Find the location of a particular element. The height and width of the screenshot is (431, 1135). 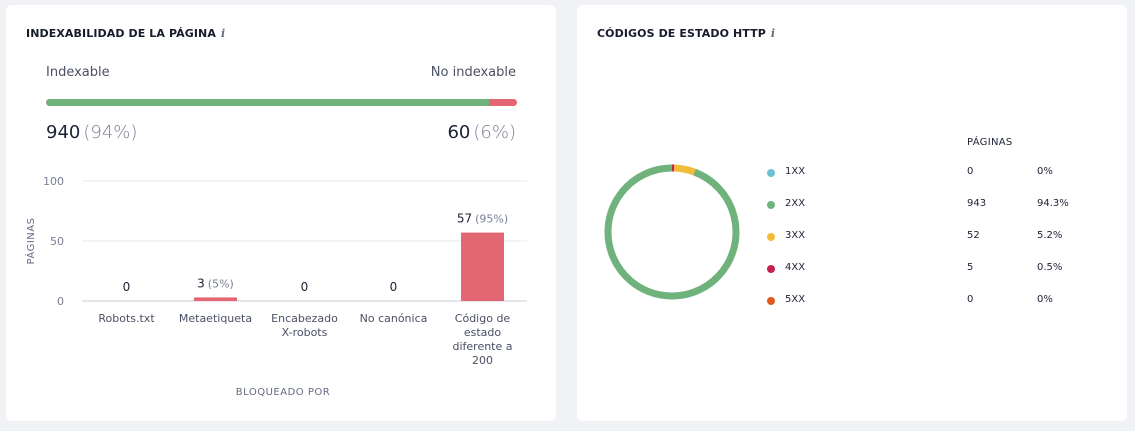

http-codes-title: CÓDIGOS DE ESTADO HTTP i is located at coordinates (686, 33).